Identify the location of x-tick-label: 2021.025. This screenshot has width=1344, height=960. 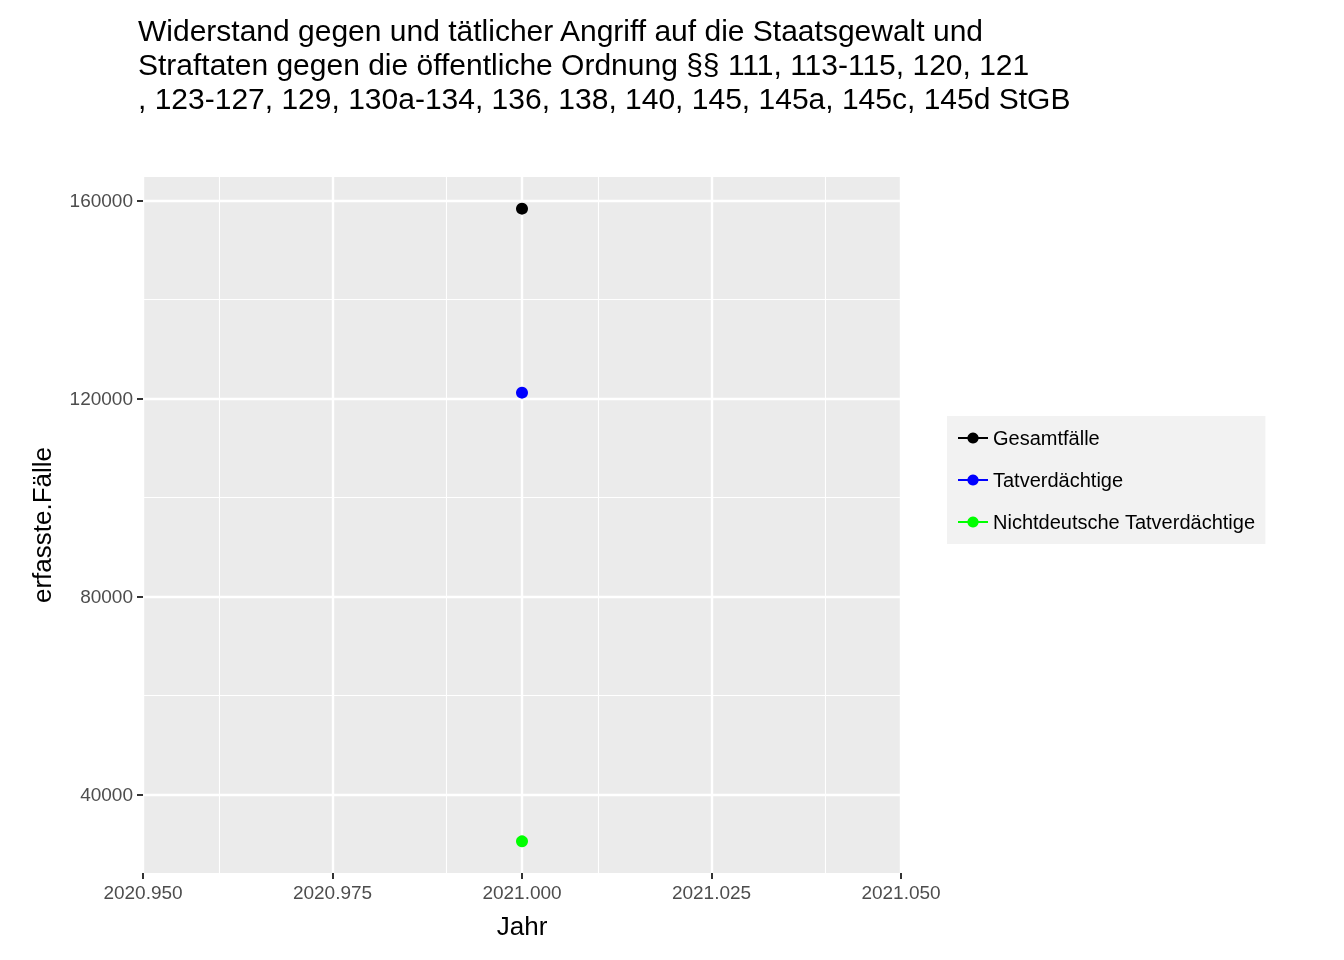
(711, 892).